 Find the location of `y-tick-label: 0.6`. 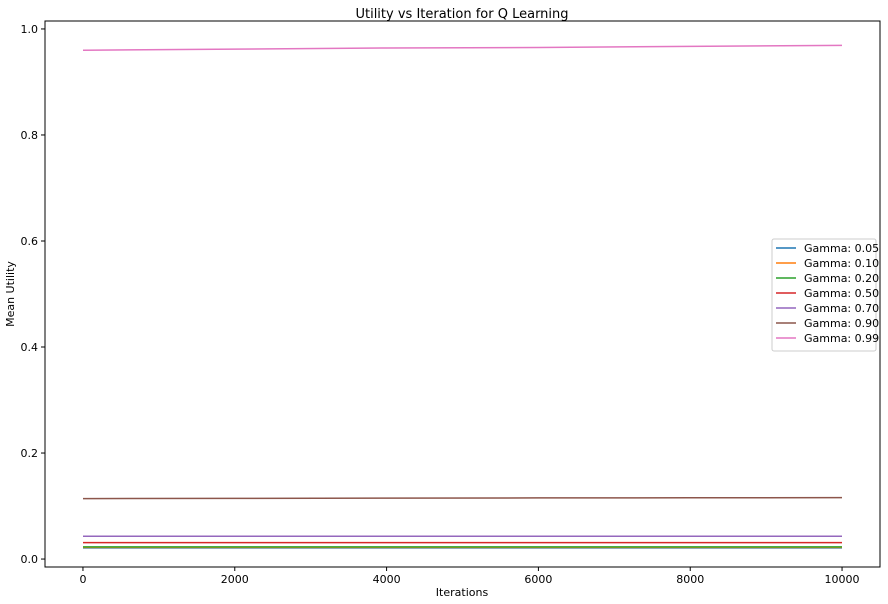

y-tick-label: 0.6 is located at coordinates (30, 241).